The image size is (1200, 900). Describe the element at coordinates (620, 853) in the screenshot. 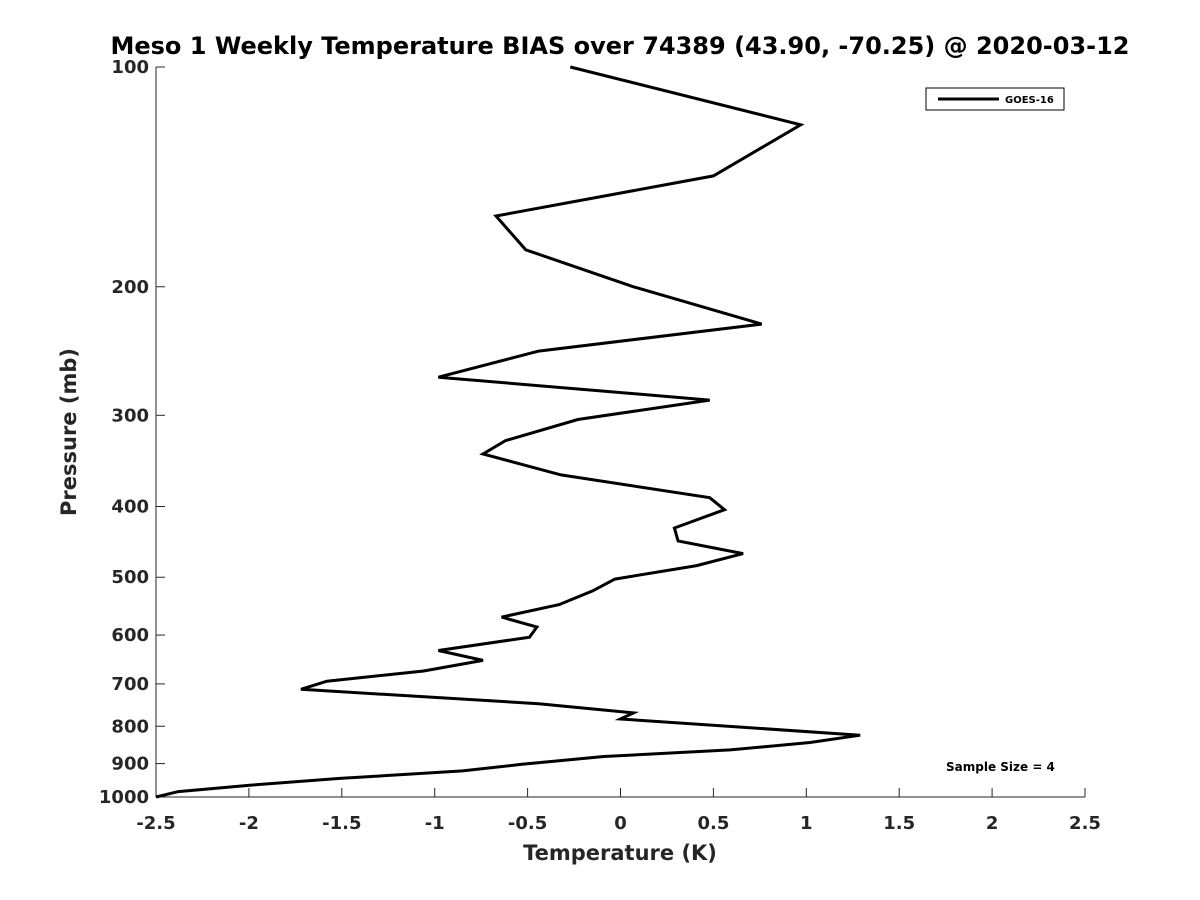

I see `x-axis-label: Temperature (K)` at that location.